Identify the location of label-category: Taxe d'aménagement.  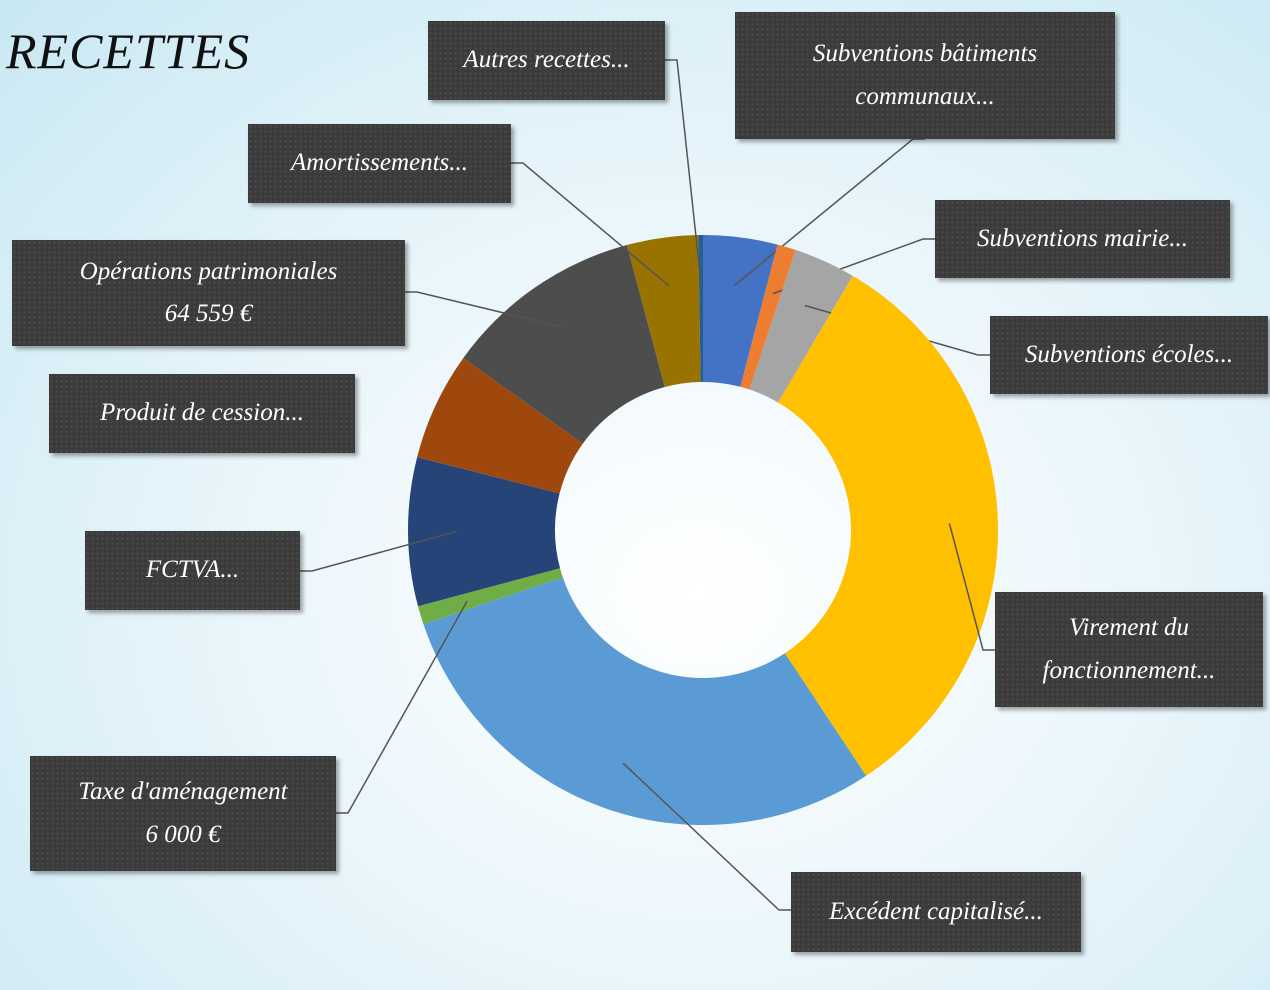
(183, 791).